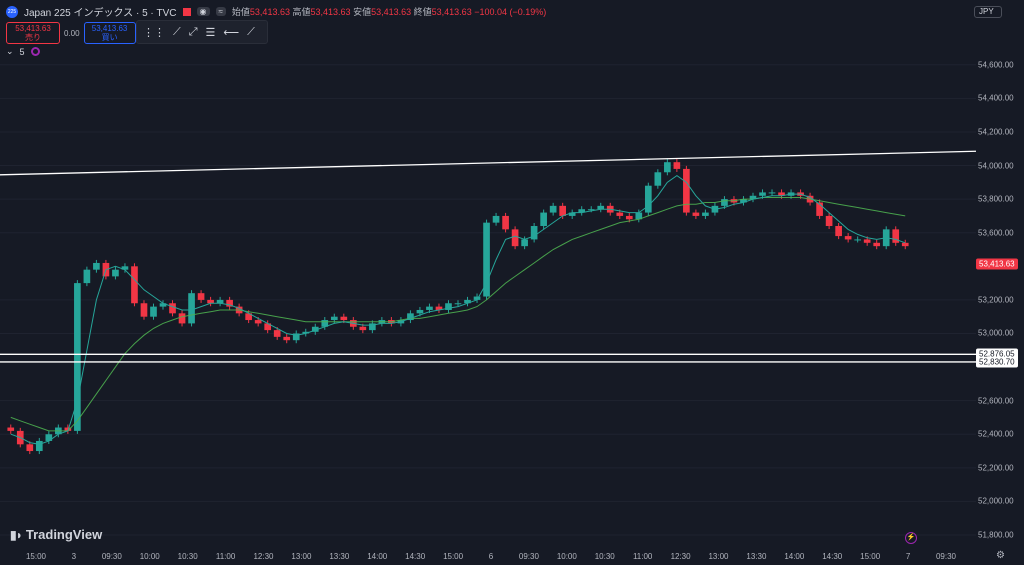  What do you see at coordinates (996, 166) in the screenshot?
I see `price-tick-label: 54,000.00` at bounding box center [996, 166].